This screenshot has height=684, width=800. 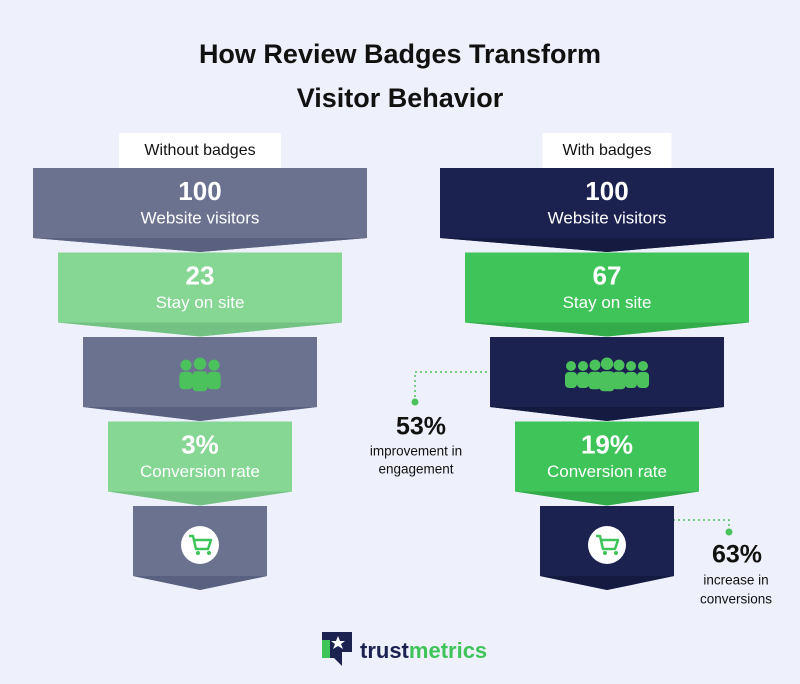 I want to click on title-line: How Review Badges Transform, so click(x=400, y=54).